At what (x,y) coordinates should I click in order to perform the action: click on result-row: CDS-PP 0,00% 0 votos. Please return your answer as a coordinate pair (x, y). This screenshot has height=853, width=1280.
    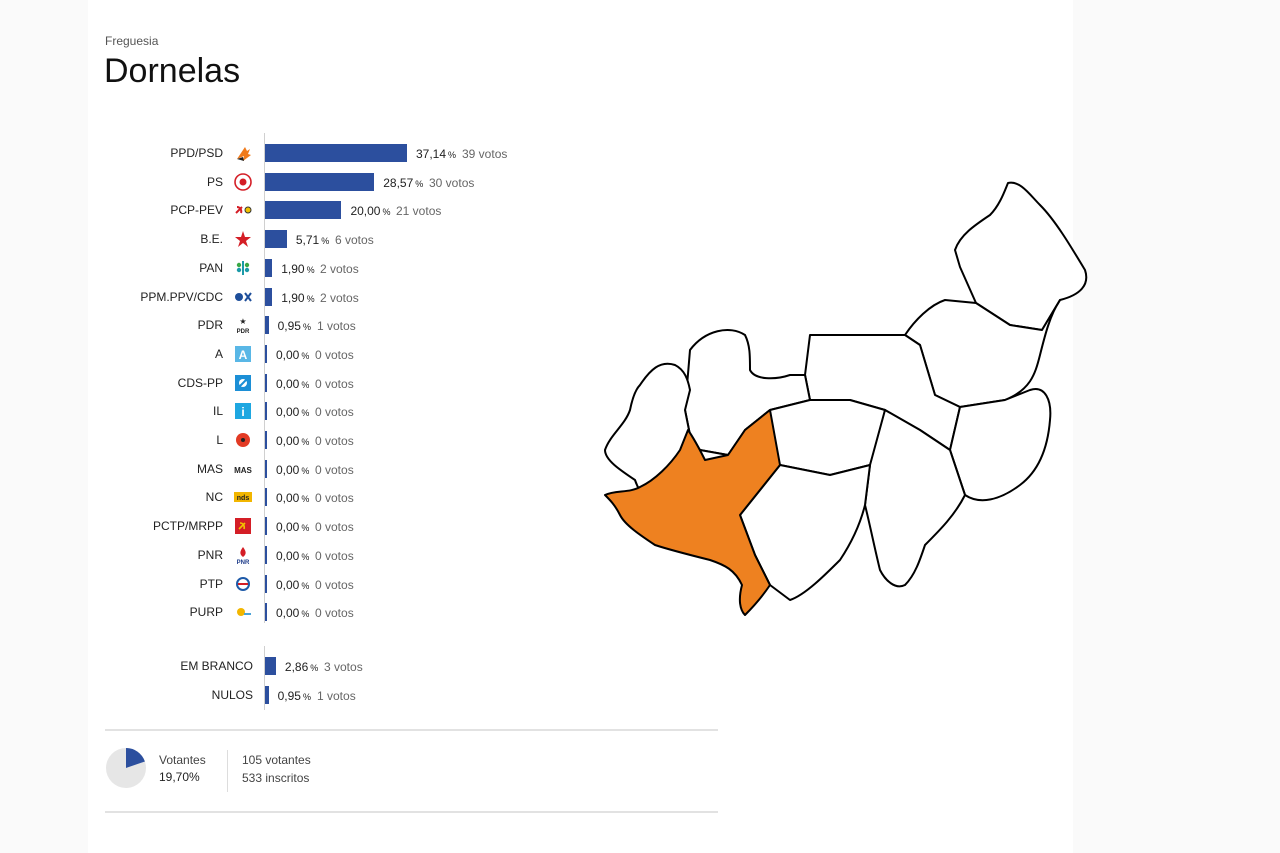
    Looking at the image, I should click on (280, 383).